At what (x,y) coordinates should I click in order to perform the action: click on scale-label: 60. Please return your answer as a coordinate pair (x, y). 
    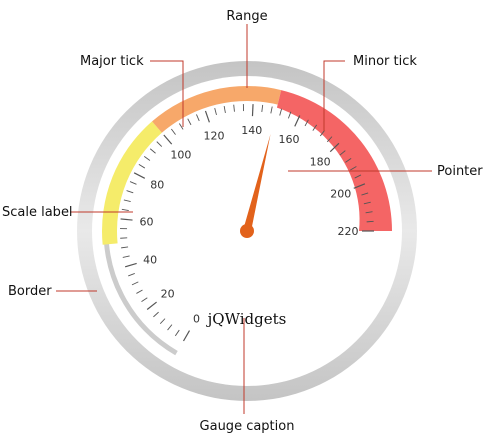
    Looking at the image, I should click on (146, 221).